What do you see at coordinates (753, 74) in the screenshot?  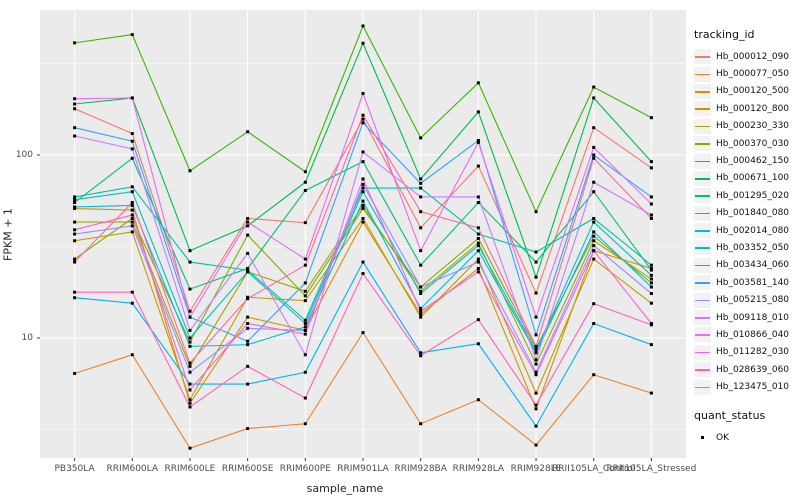 I see `legend-entry-label: Hb_000077_050` at bounding box center [753, 74].